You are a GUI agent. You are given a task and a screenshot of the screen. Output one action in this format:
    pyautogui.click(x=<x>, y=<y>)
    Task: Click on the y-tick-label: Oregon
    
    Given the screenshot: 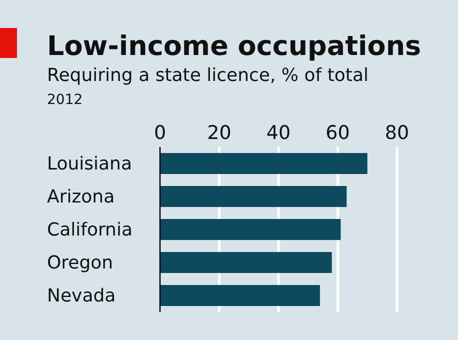 What is the action you would take?
    pyautogui.click(x=80, y=263)
    